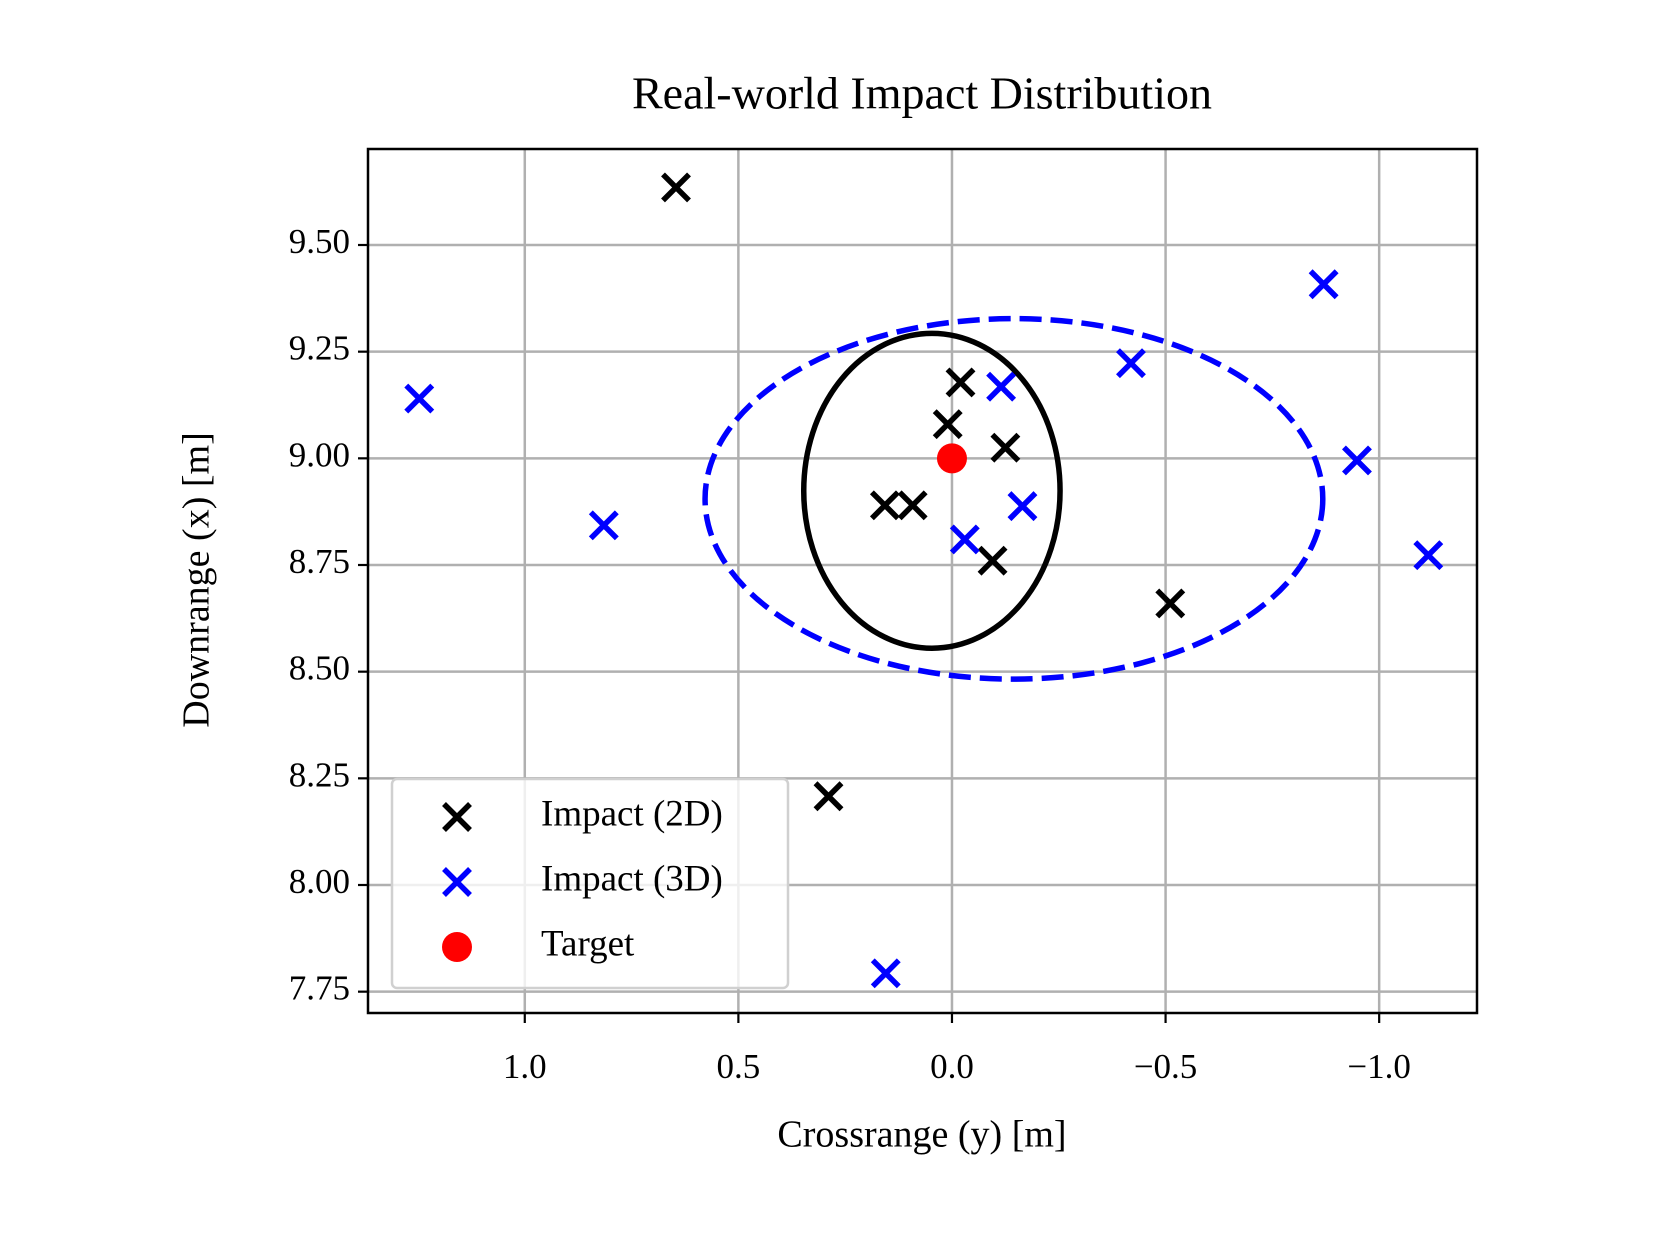 Image resolution: width=1661 pixels, height=1246 pixels. What do you see at coordinates (922, 93) in the screenshot?
I see `chart-title: Real-world Impact Distribution` at bounding box center [922, 93].